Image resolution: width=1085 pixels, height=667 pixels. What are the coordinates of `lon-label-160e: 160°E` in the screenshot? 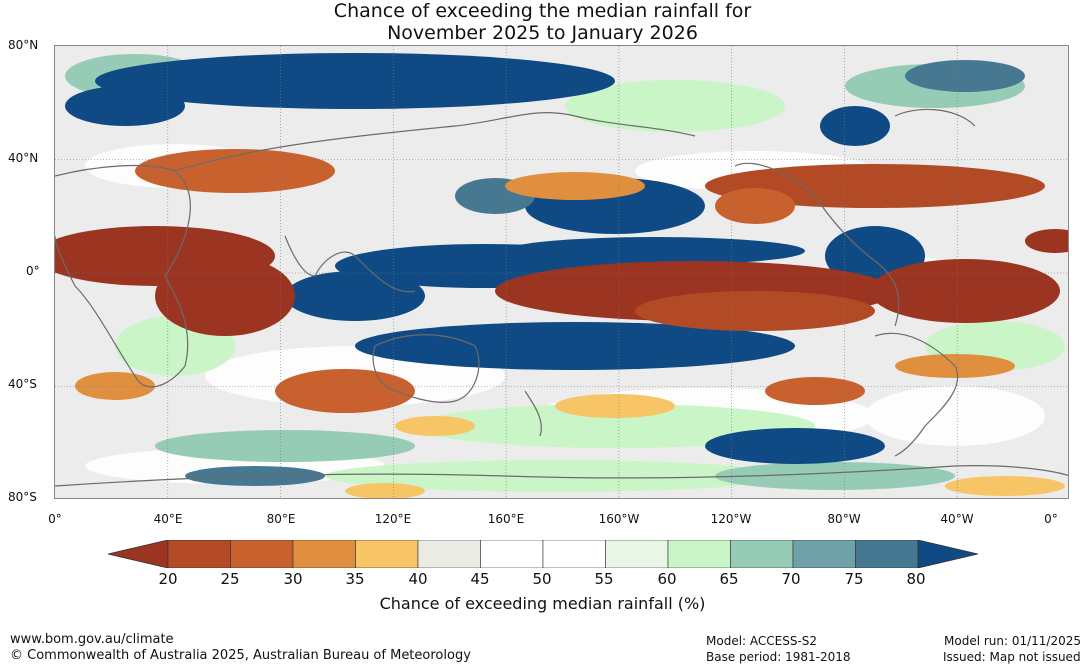 It's located at (506, 519).